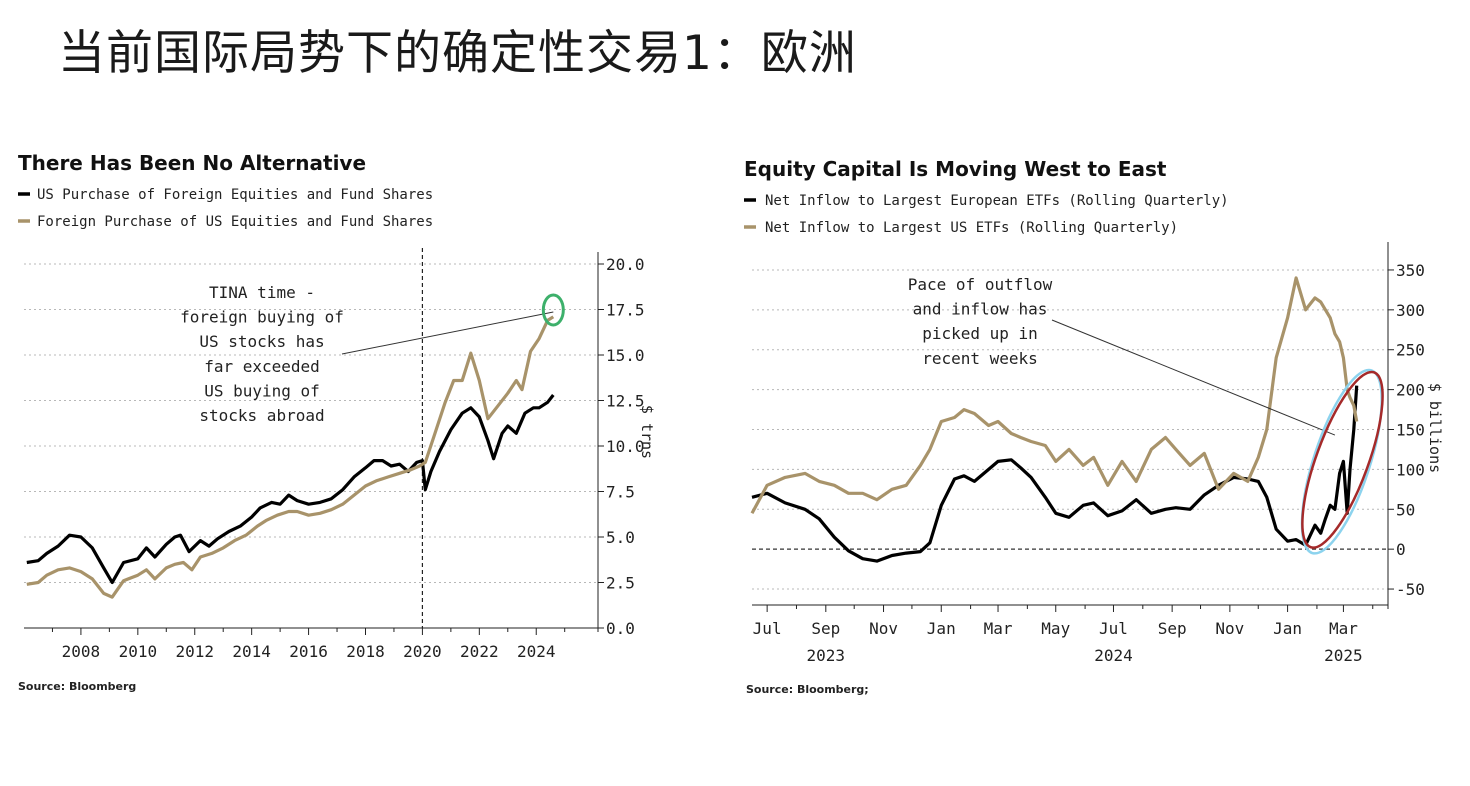 Image resolution: width=1470 pixels, height=786 pixels. I want to click on y-tick-label: 300, so click(1410, 310).